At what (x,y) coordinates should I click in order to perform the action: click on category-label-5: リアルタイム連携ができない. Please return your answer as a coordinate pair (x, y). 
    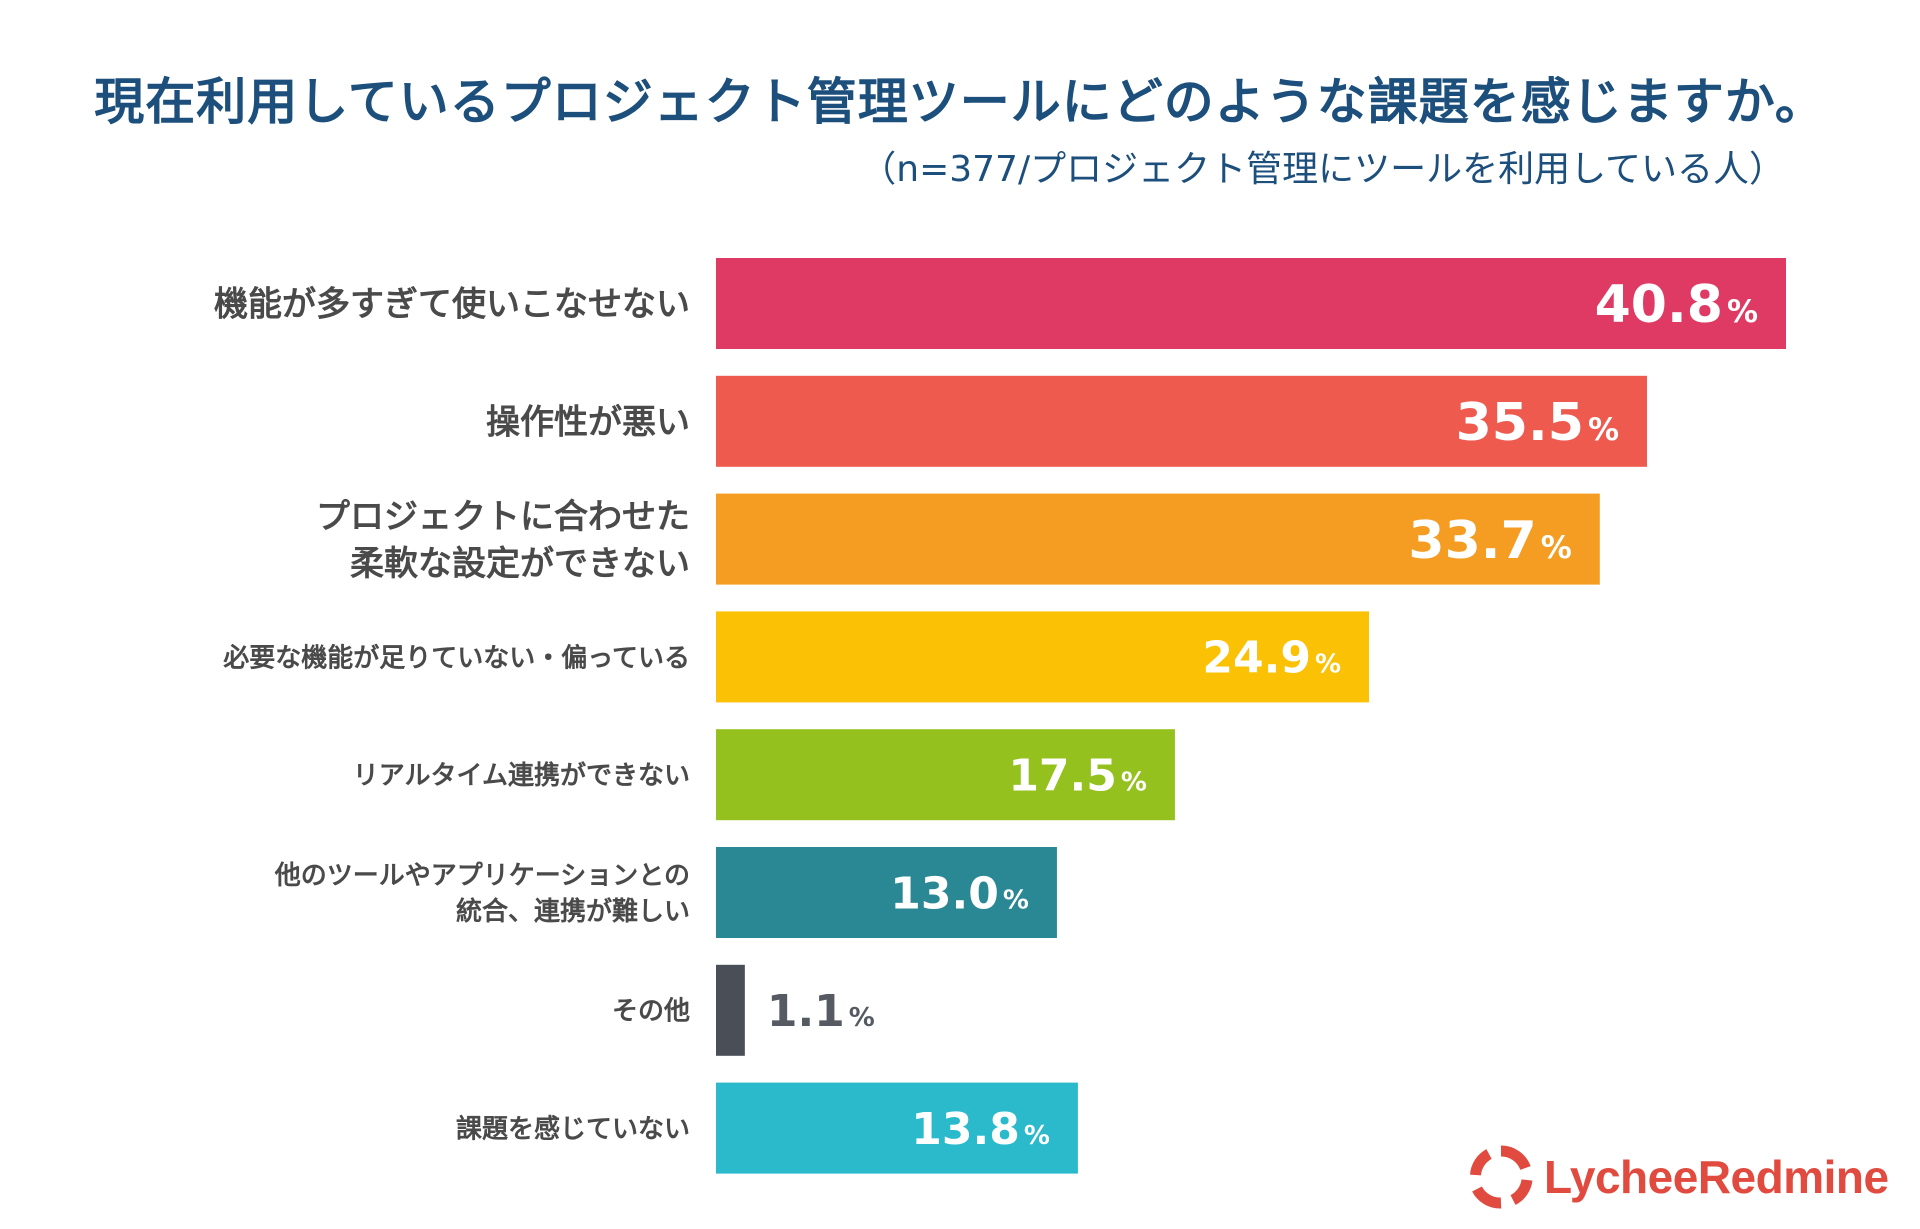
    Looking at the image, I should click on (521, 775).